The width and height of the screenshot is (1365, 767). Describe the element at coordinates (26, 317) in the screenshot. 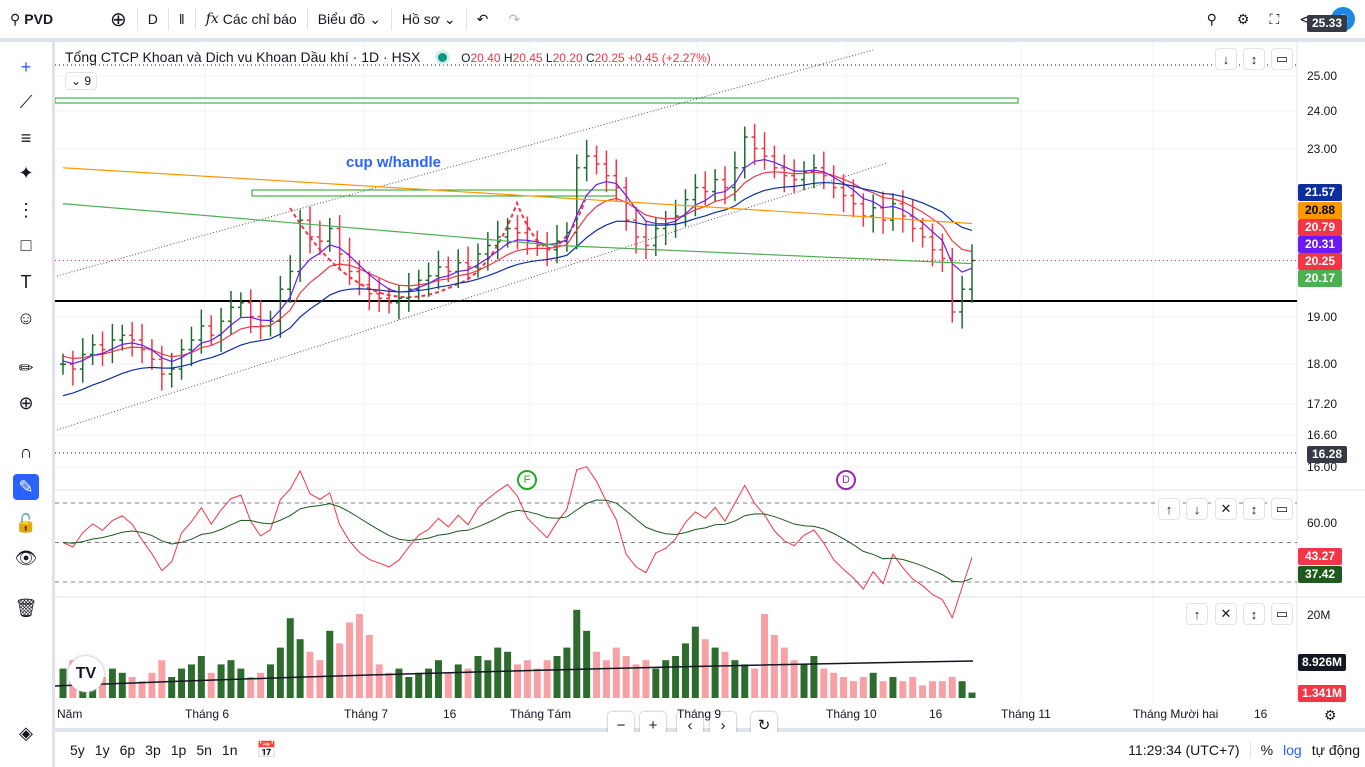

I see `emoji-icon: ☺` at that location.